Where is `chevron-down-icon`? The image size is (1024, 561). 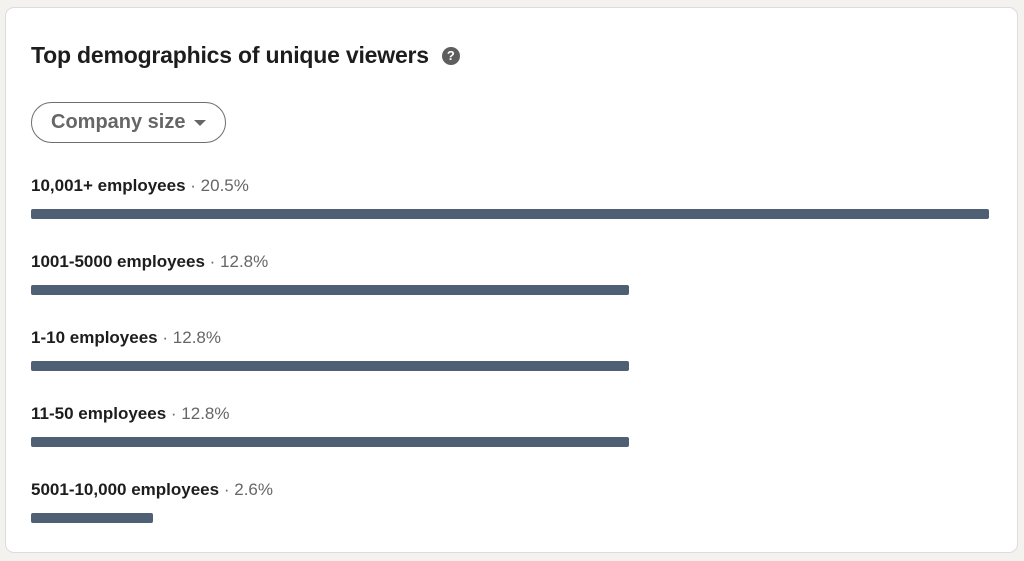 chevron-down-icon is located at coordinates (200, 122).